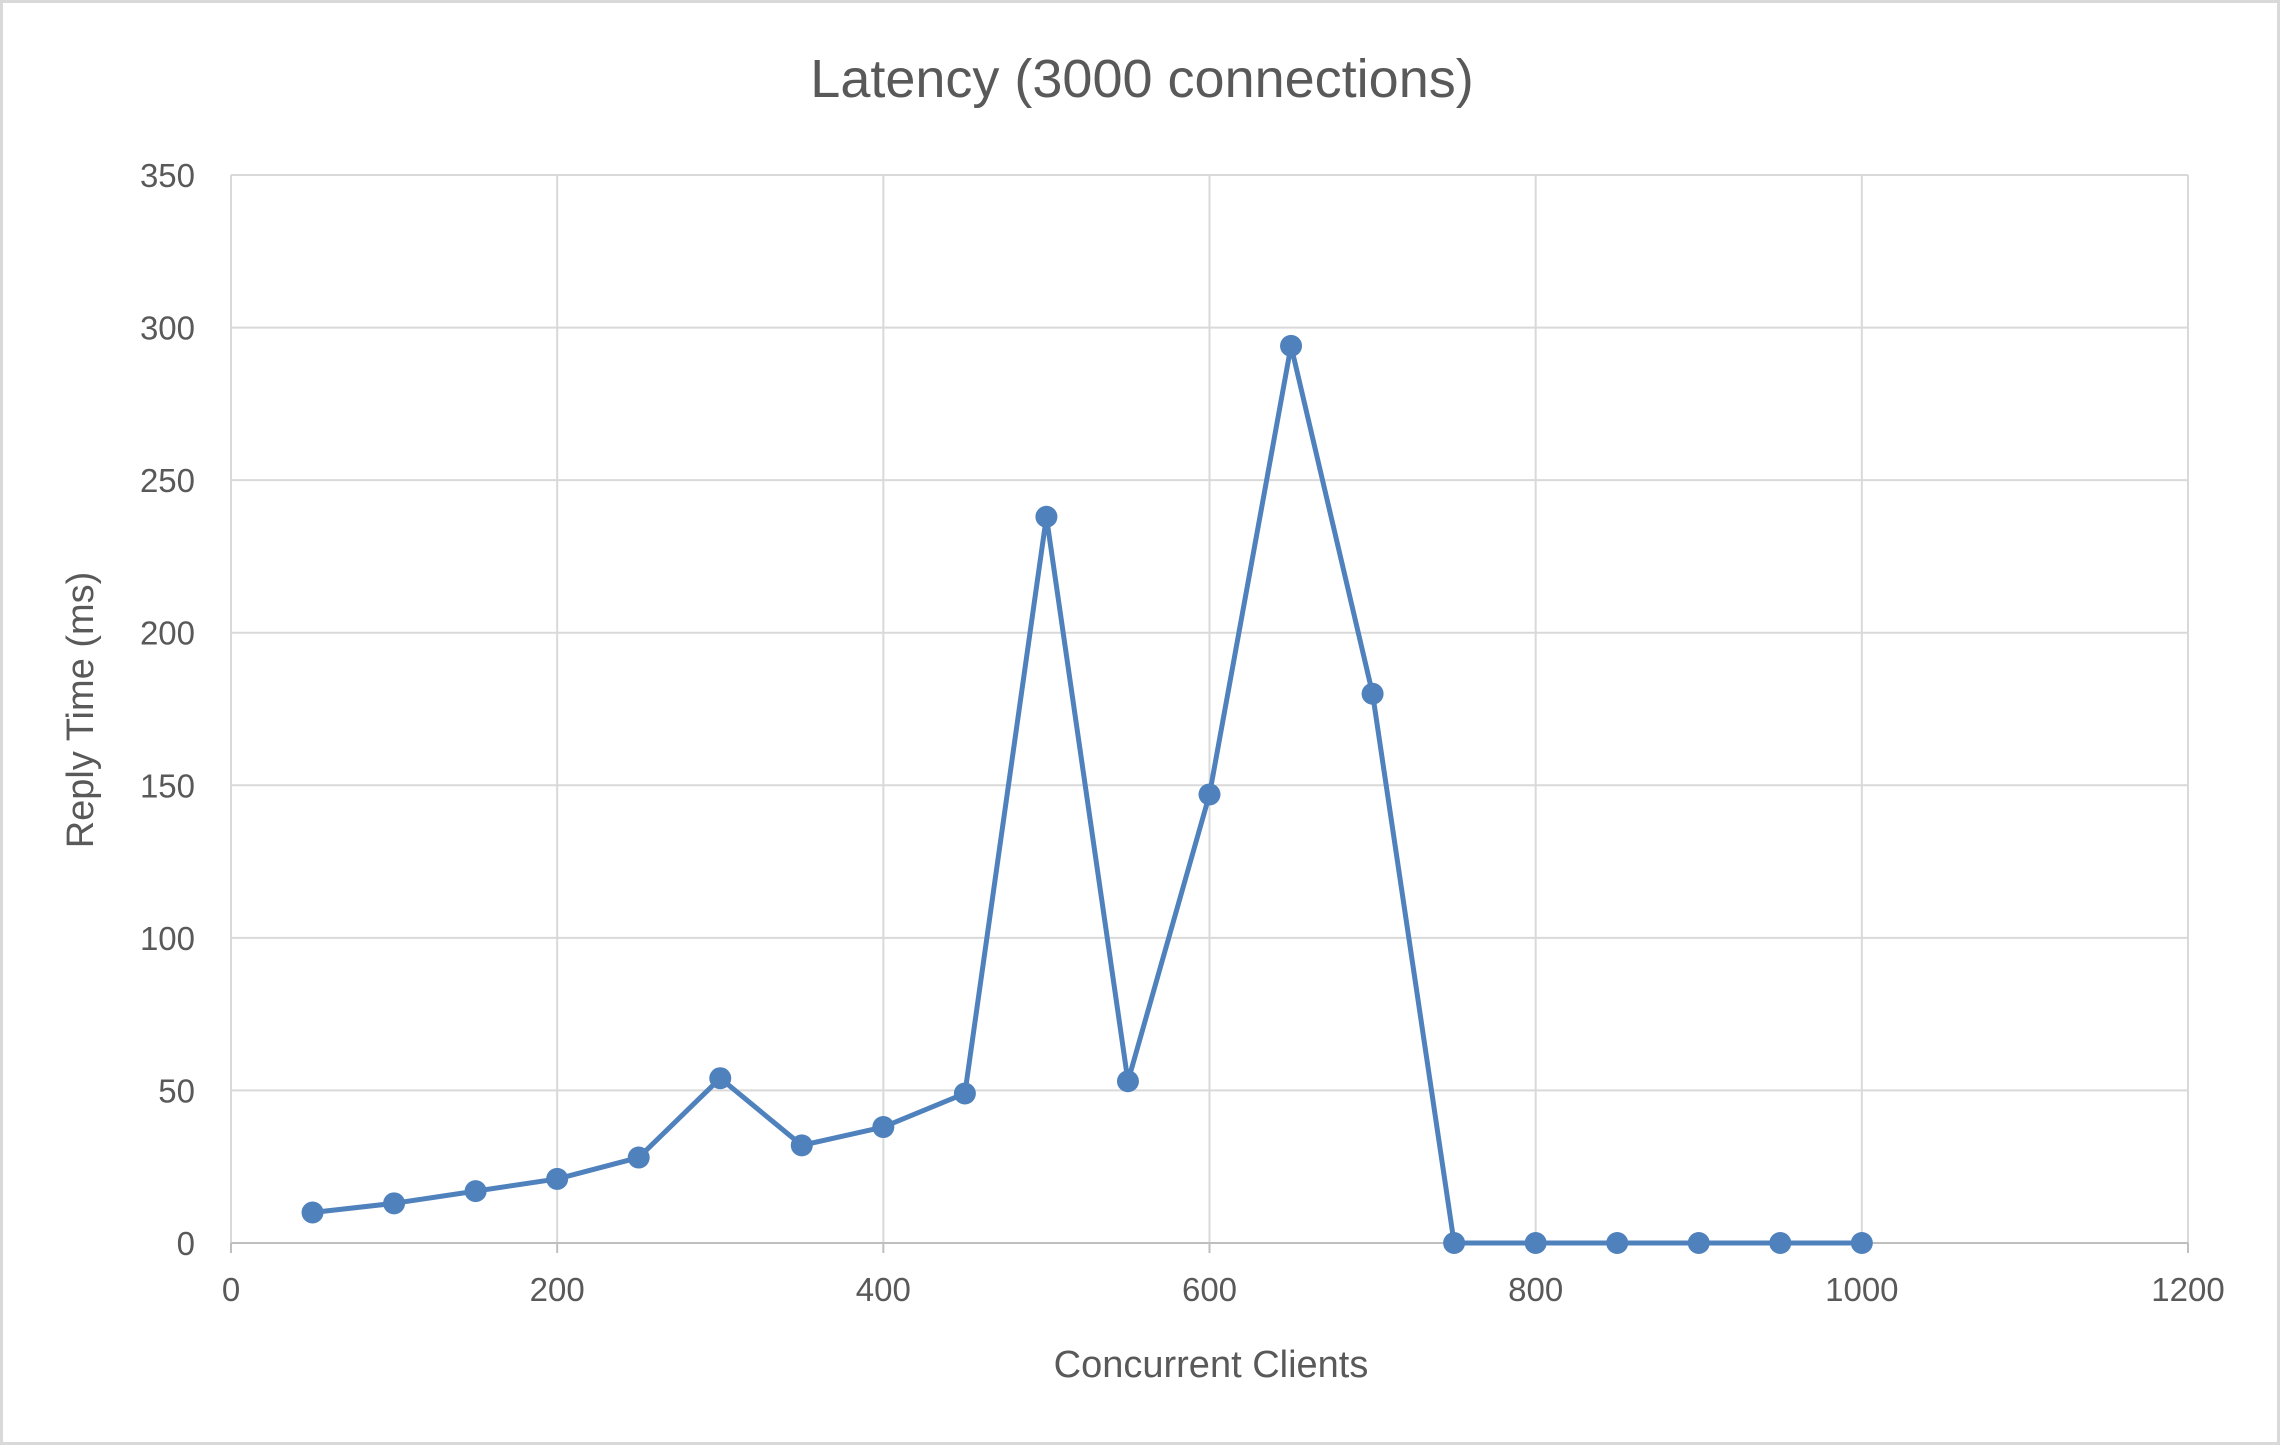 The width and height of the screenshot is (2280, 1448). I want to click on y-tick-label: 300, so click(167, 328).